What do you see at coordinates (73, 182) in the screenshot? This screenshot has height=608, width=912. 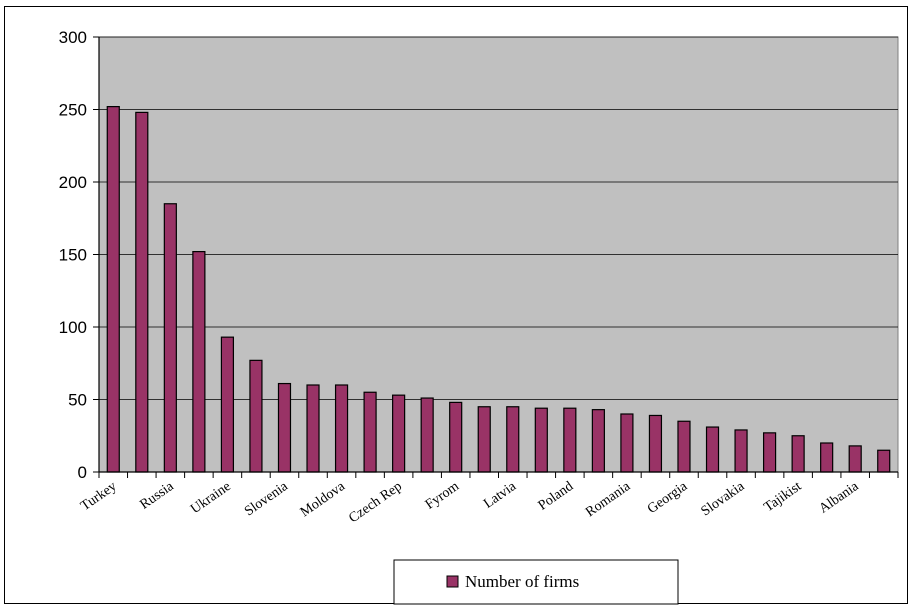 I see `y-tick-label: 200` at bounding box center [73, 182].